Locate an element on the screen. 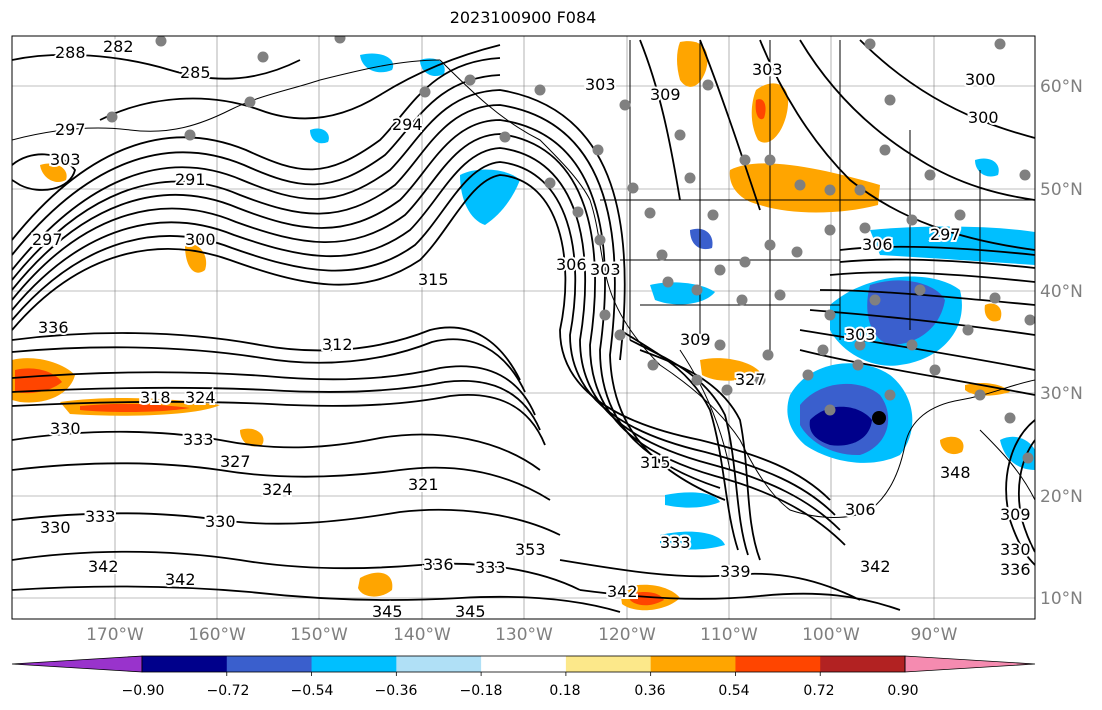  contour-label: 291 is located at coordinates (190, 179).